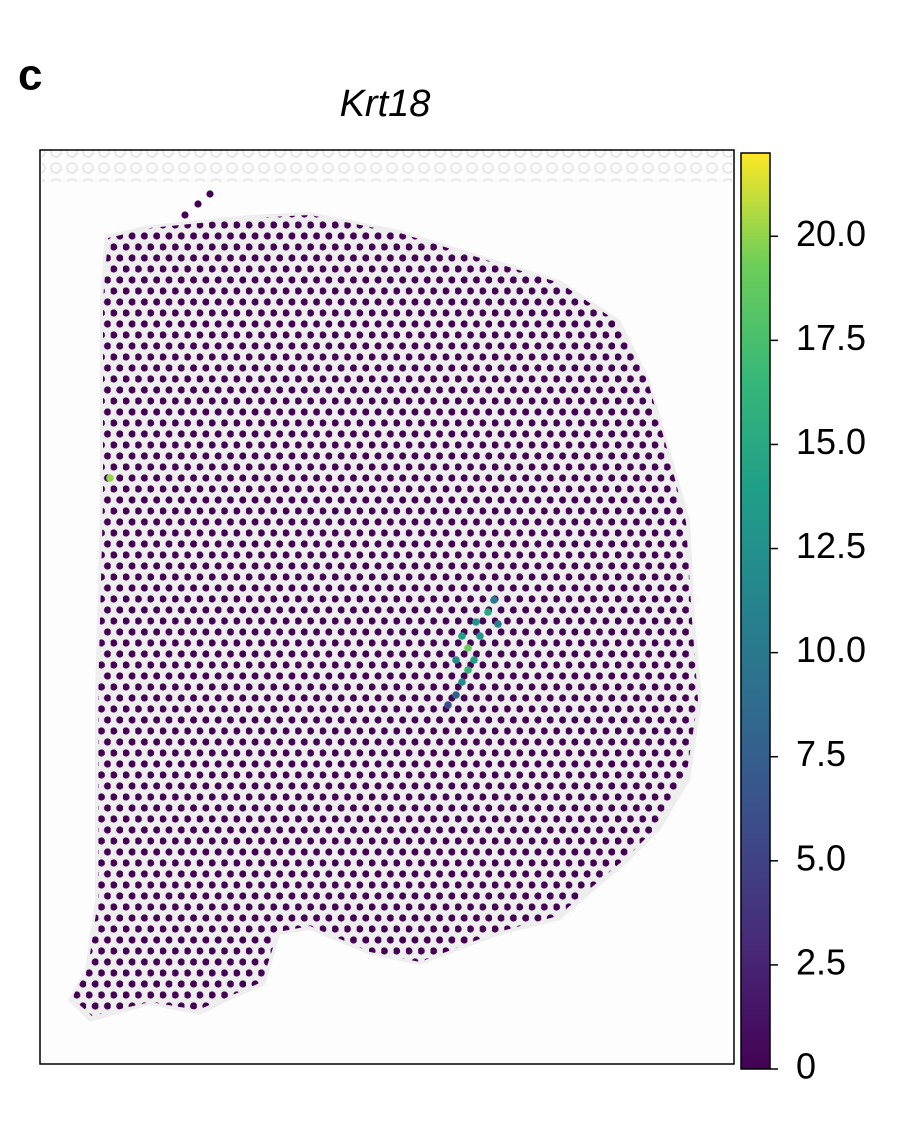 The image size is (904, 1137). Describe the element at coordinates (831, 545) in the screenshot. I see `colorbar-tick-label: 12.5` at that location.